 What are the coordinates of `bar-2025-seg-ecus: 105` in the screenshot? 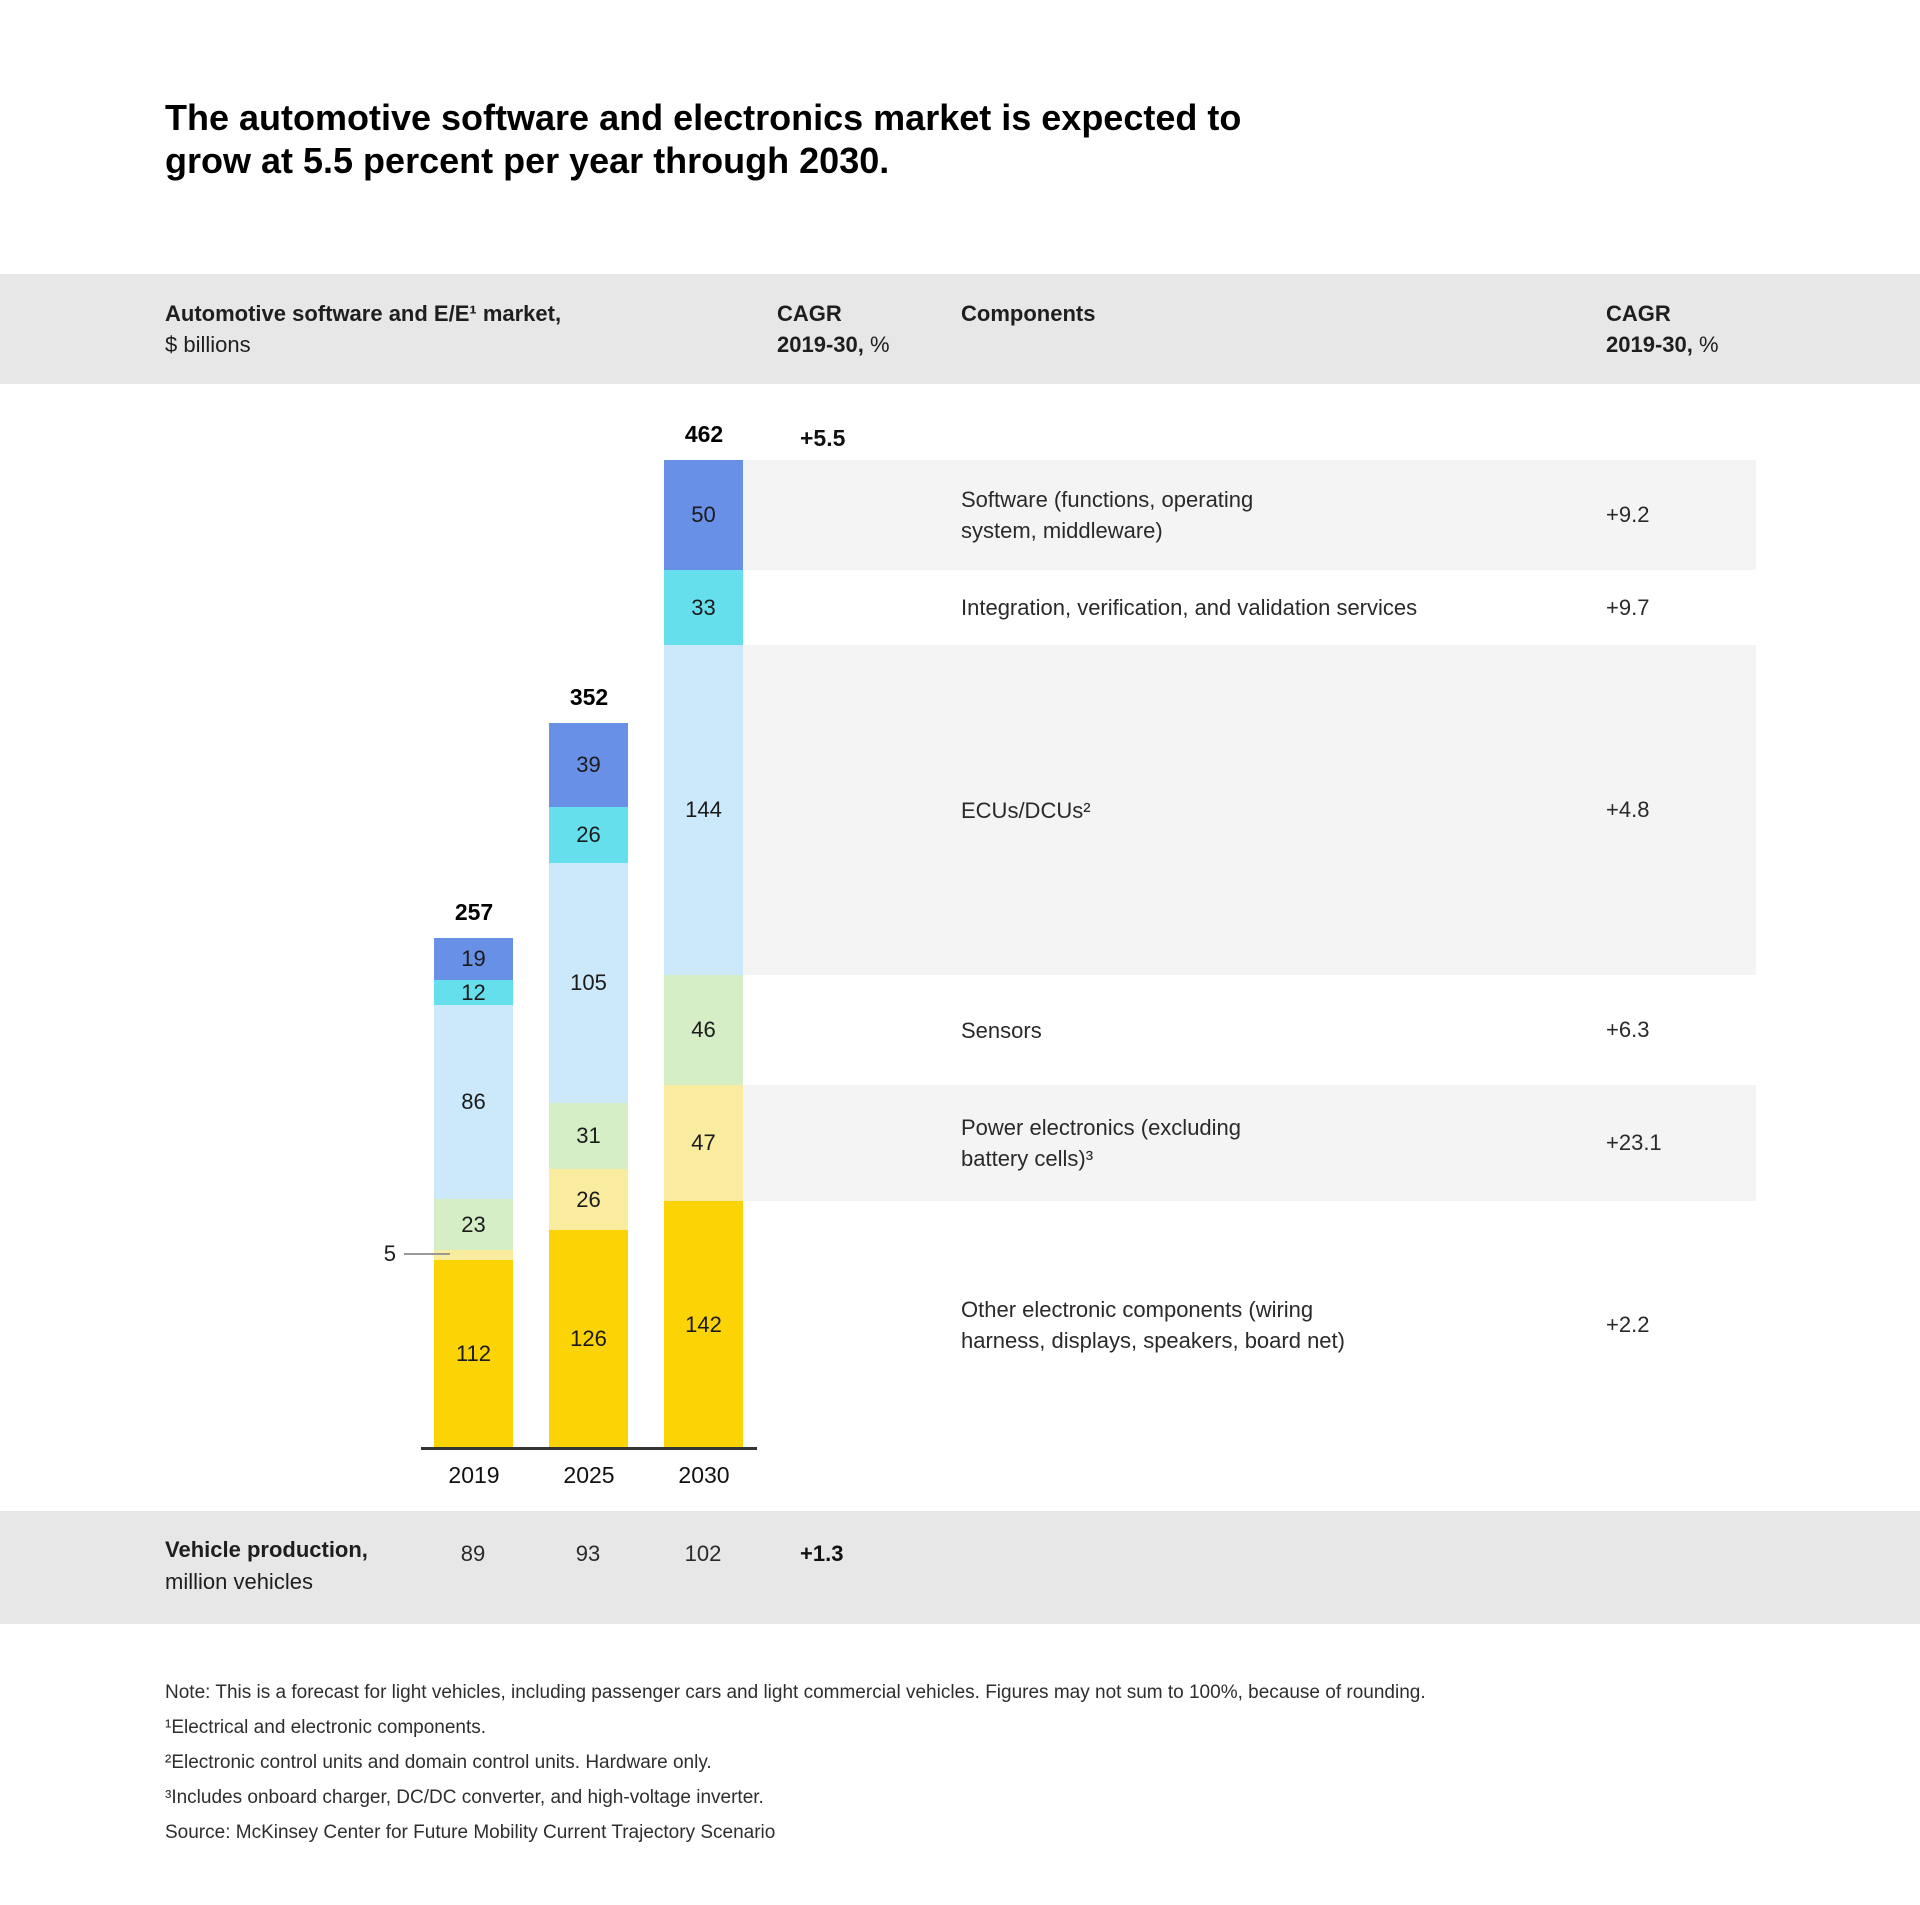 It's located at (588, 983).